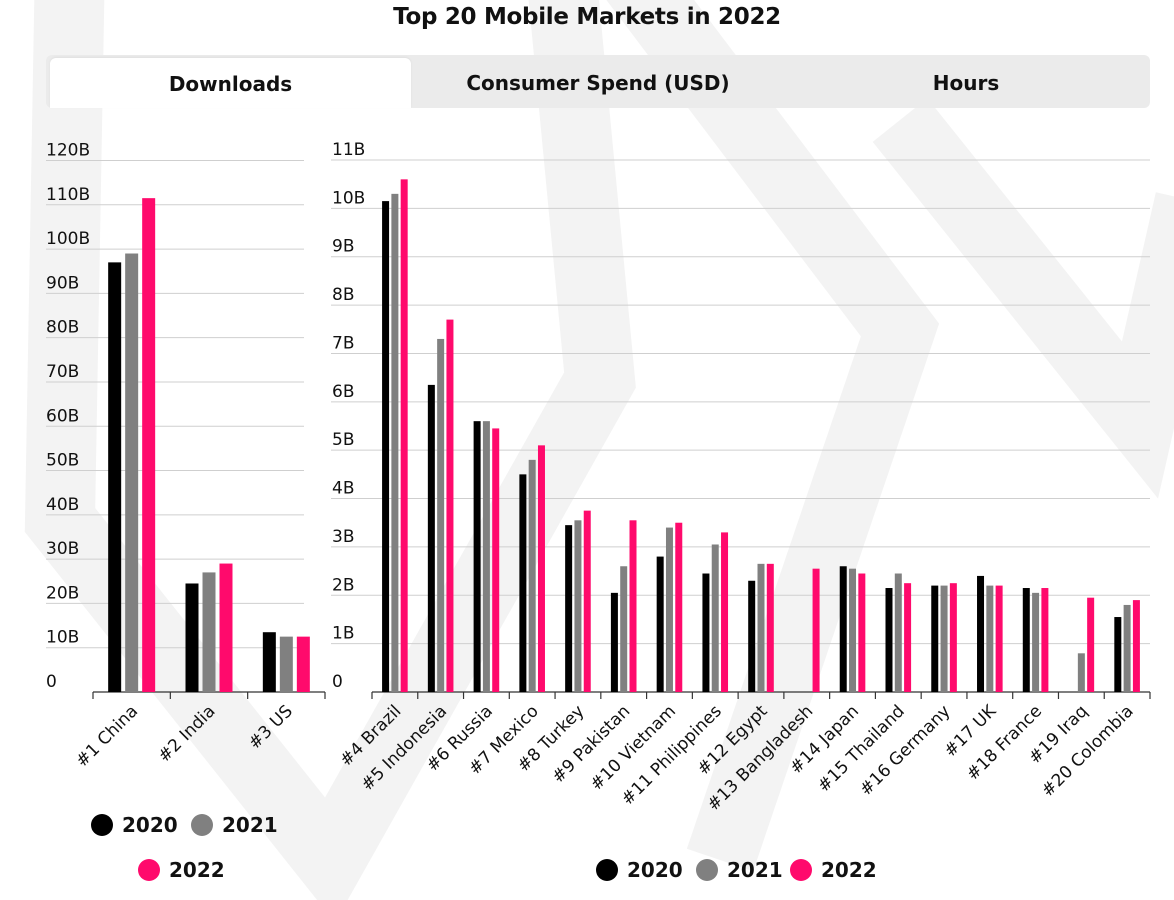 The width and height of the screenshot is (1174, 900). What do you see at coordinates (68, 239) in the screenshot?
I see `y-tick-label: 100B` at bounding box center [68, 239].